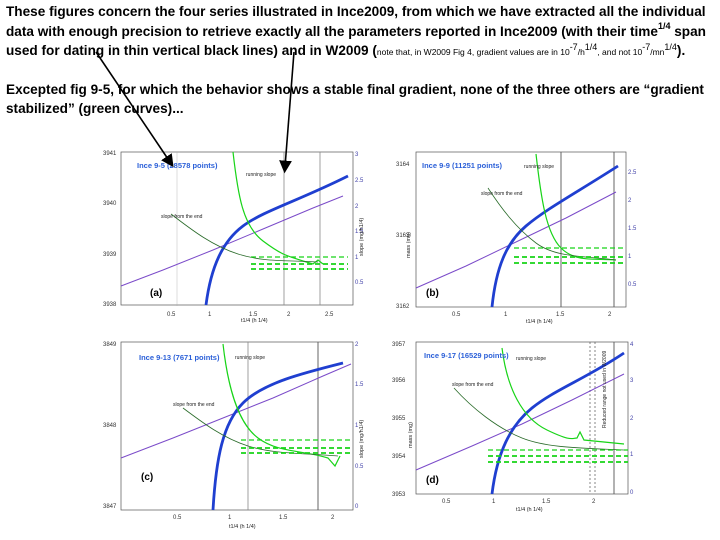 The image size is (720, 540). What do you see at coordinates (573, 47) in the screenshot?
I see `note-sup-1: -7` at bounding box center [573, 47].